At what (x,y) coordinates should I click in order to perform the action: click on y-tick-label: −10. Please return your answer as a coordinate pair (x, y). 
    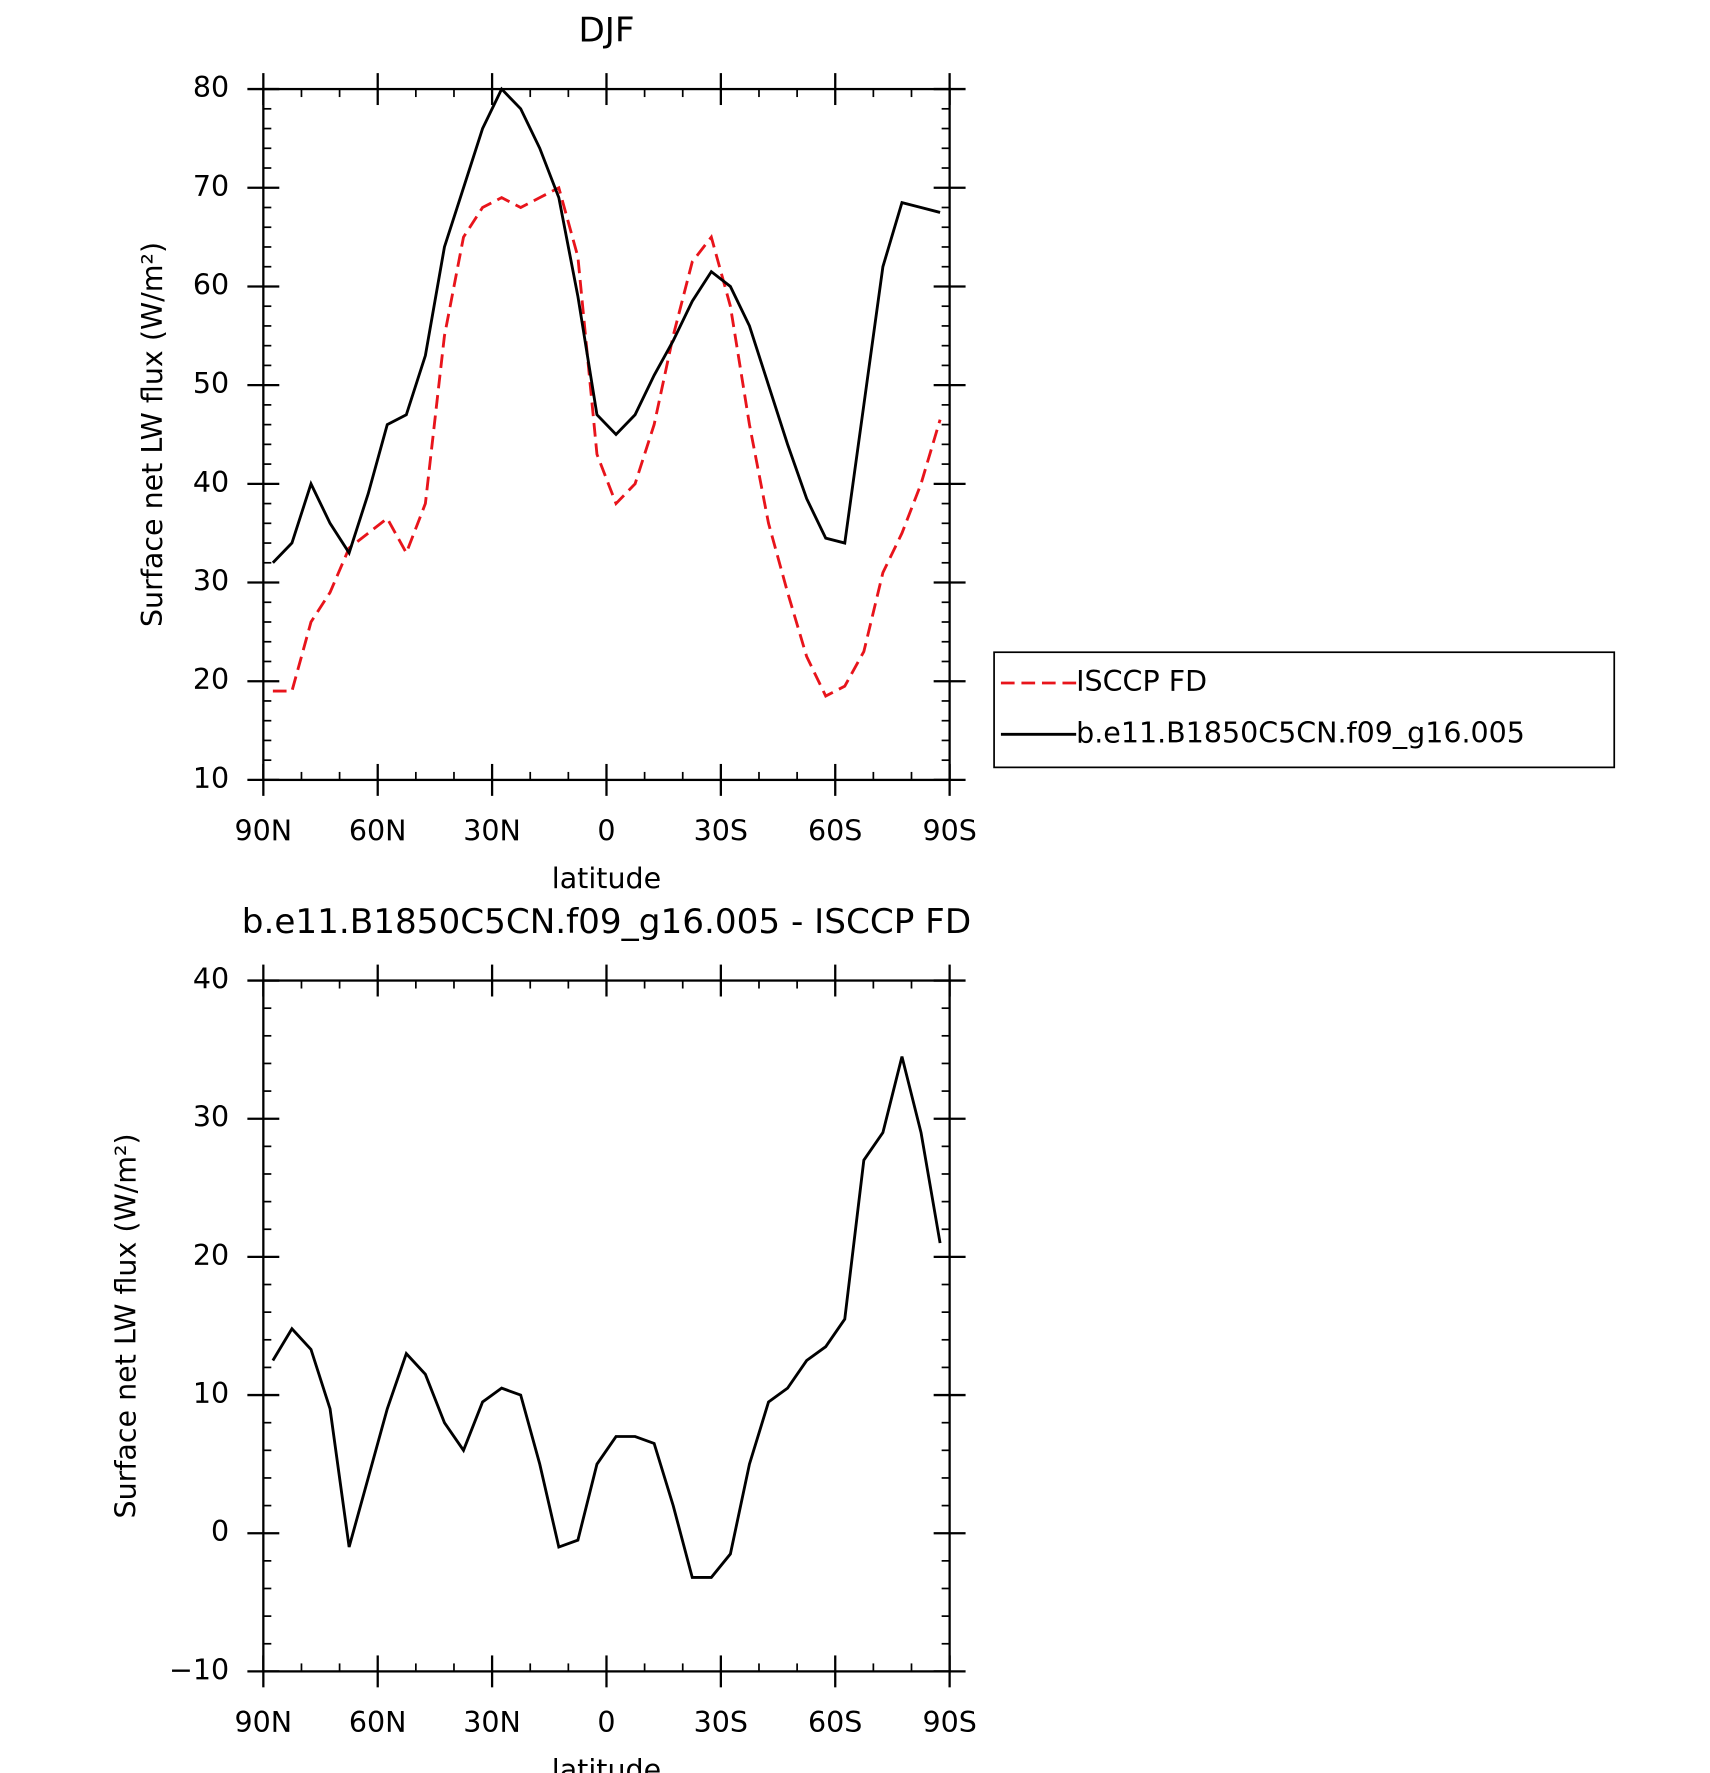
    Looking at the image, I should click on (199, 1669).